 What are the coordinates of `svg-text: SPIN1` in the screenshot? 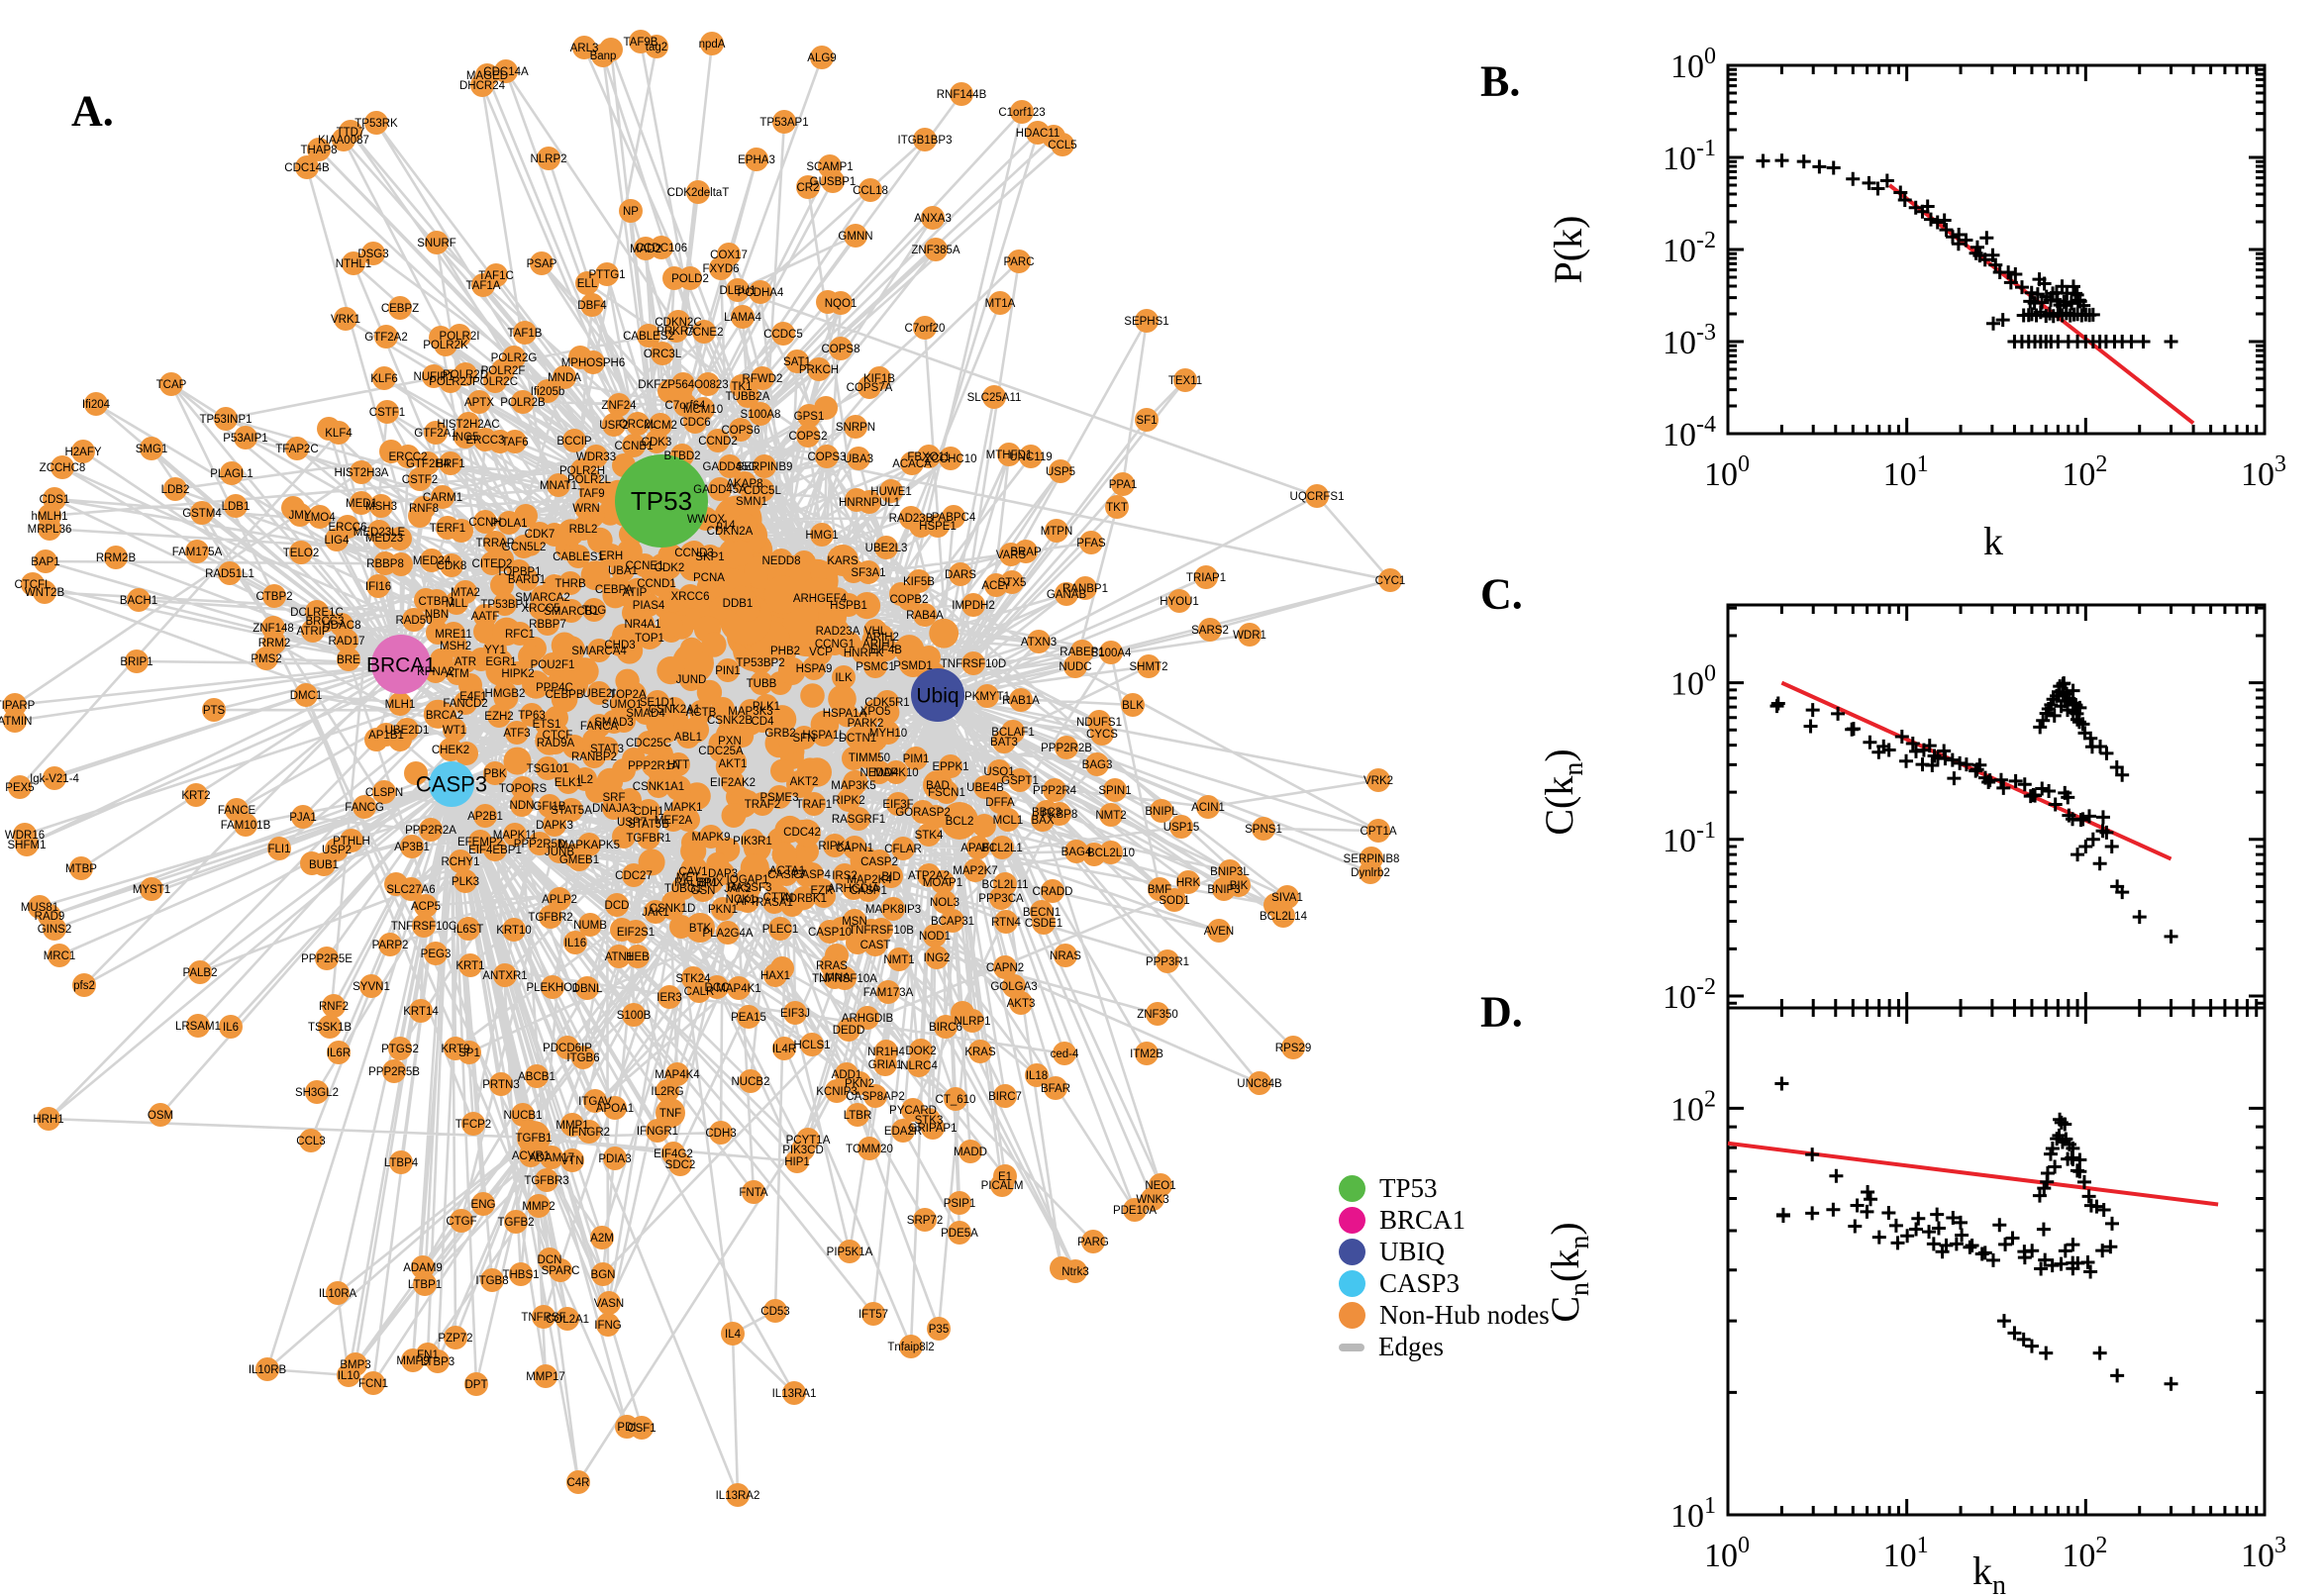 It's located at (1114, 791).